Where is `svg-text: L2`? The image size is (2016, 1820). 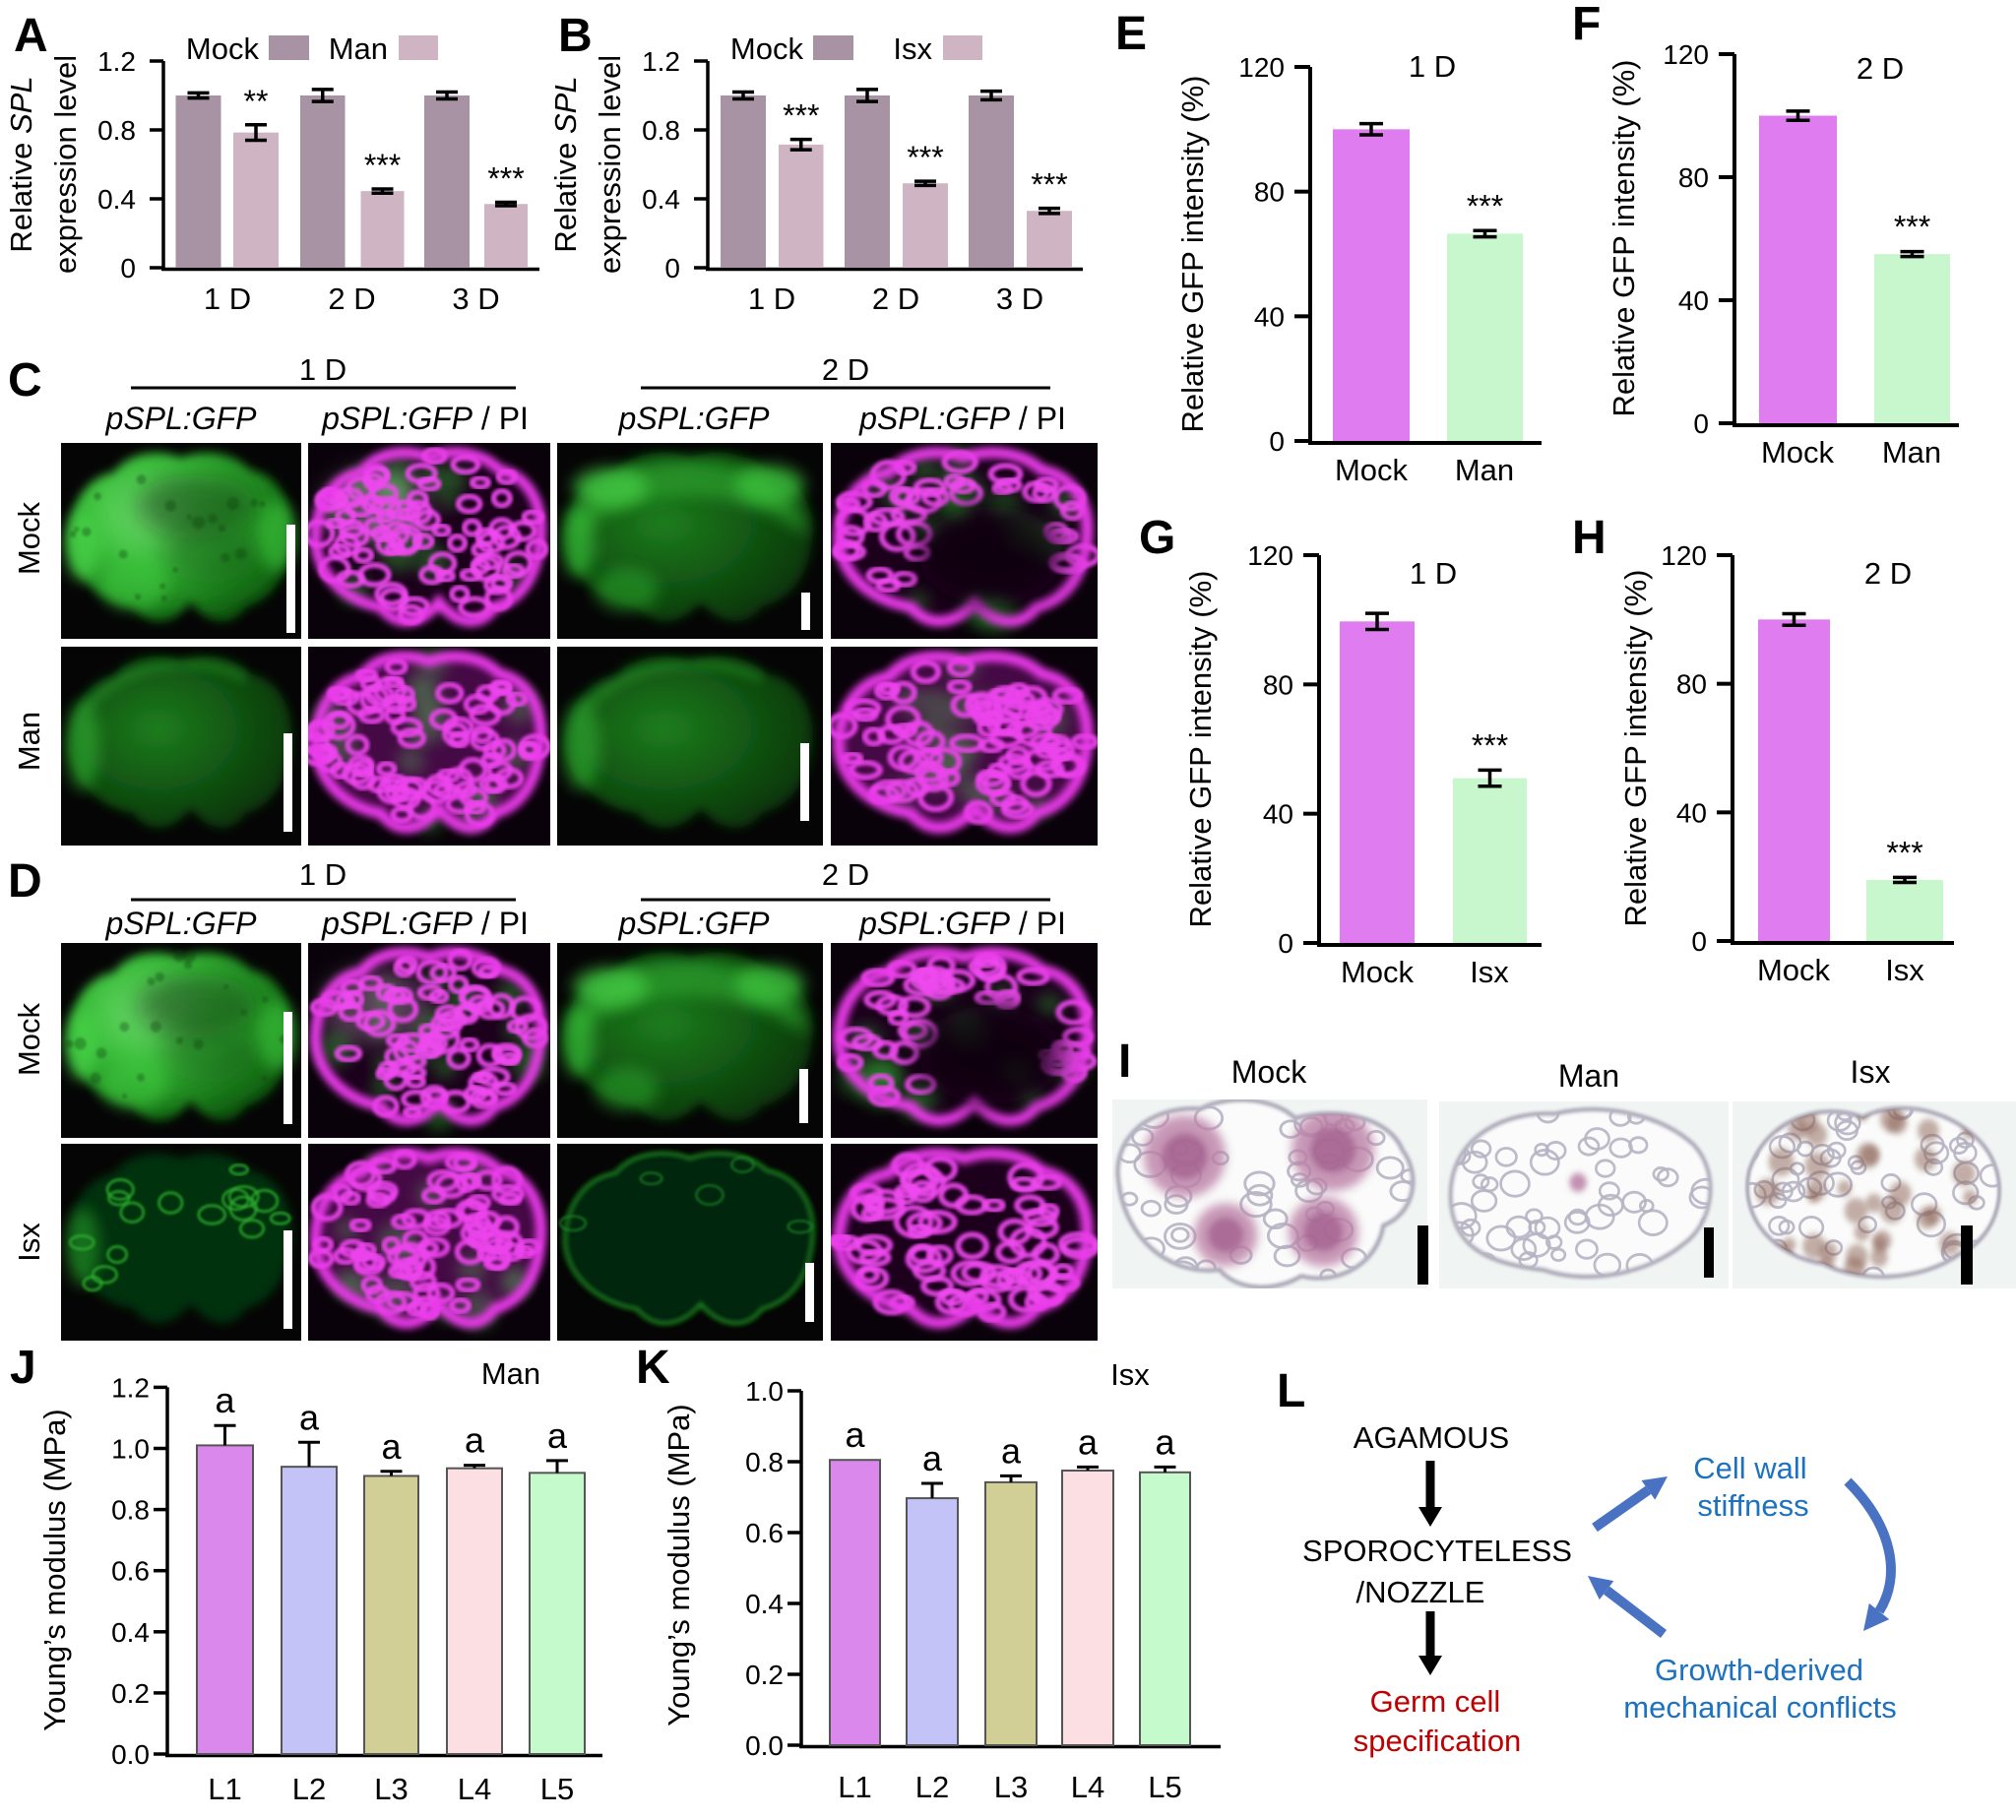
svg-text: L2 is located at coordinates (932, 1787).